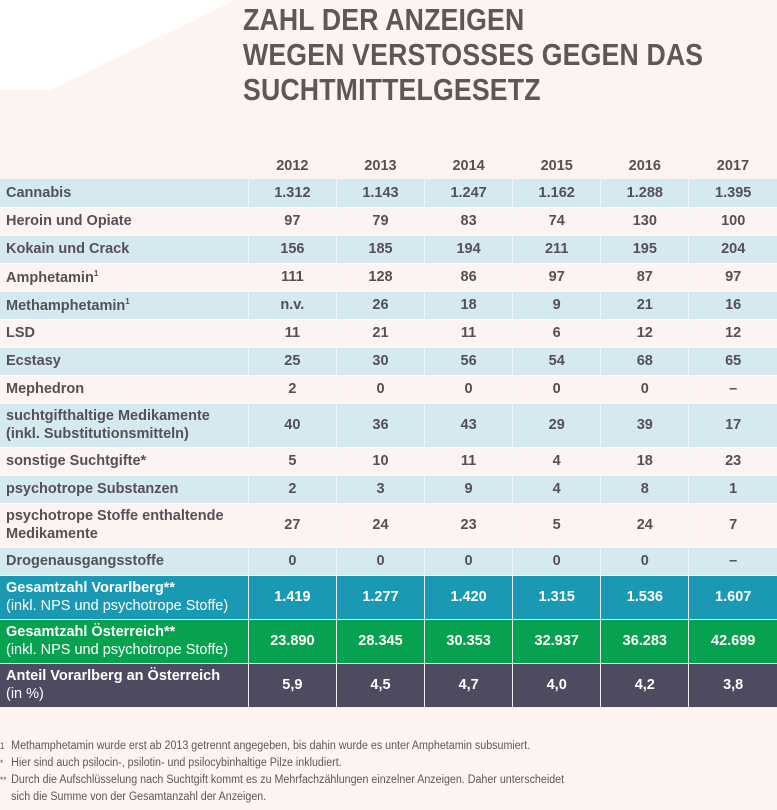 This screenshot has height=810, width=777. I want to click on cell-value: 68, so click(644, 361).